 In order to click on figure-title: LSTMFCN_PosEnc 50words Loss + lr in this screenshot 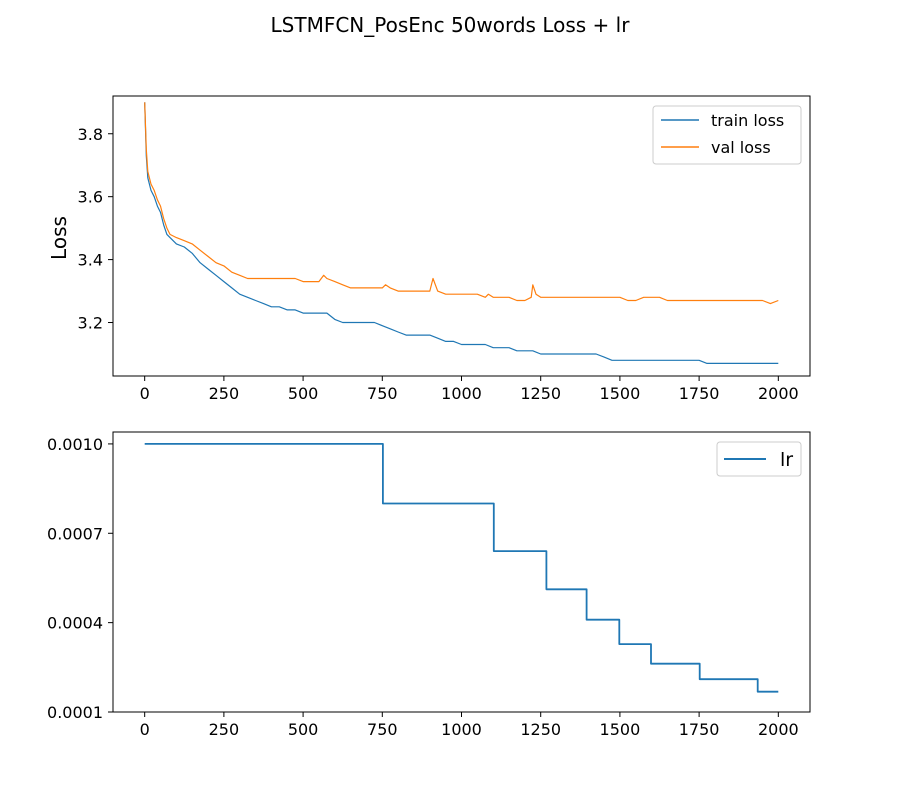, I will do `click(451, 25)`.